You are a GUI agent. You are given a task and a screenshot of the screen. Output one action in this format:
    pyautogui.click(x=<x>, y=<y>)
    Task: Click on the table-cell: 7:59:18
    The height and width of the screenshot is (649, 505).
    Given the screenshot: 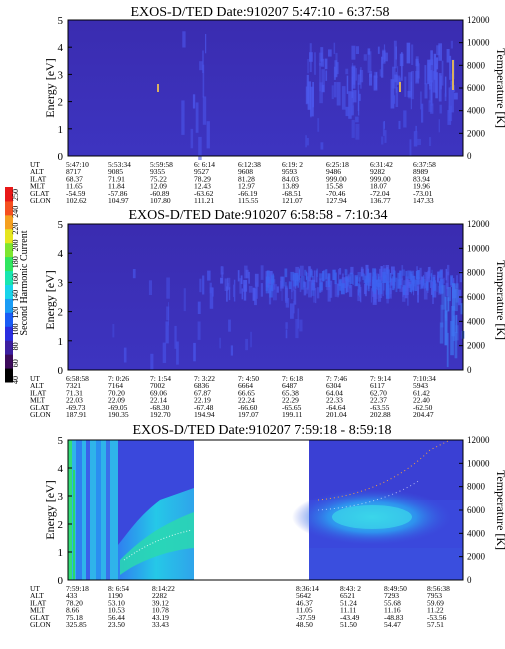 What is the action you would take?
    pyautogui.click(x=77, y=588)
    